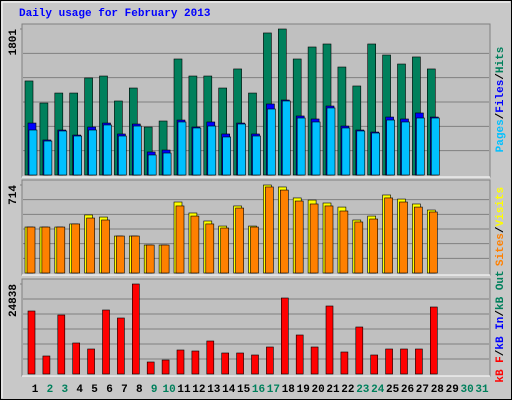 The width and height of the screenshot is (512, 400). Describe the element at coordinates (501, 369) in the screenshot. I see `legend-entry: kB F` at that location.